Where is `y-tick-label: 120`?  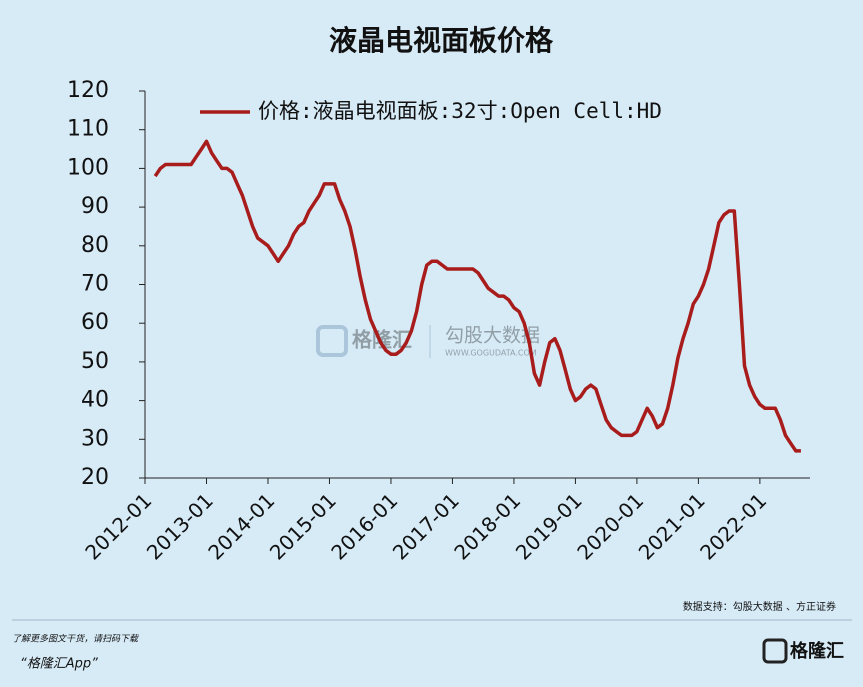 y-tick-label: 120 is located at coordinates (88, 90).